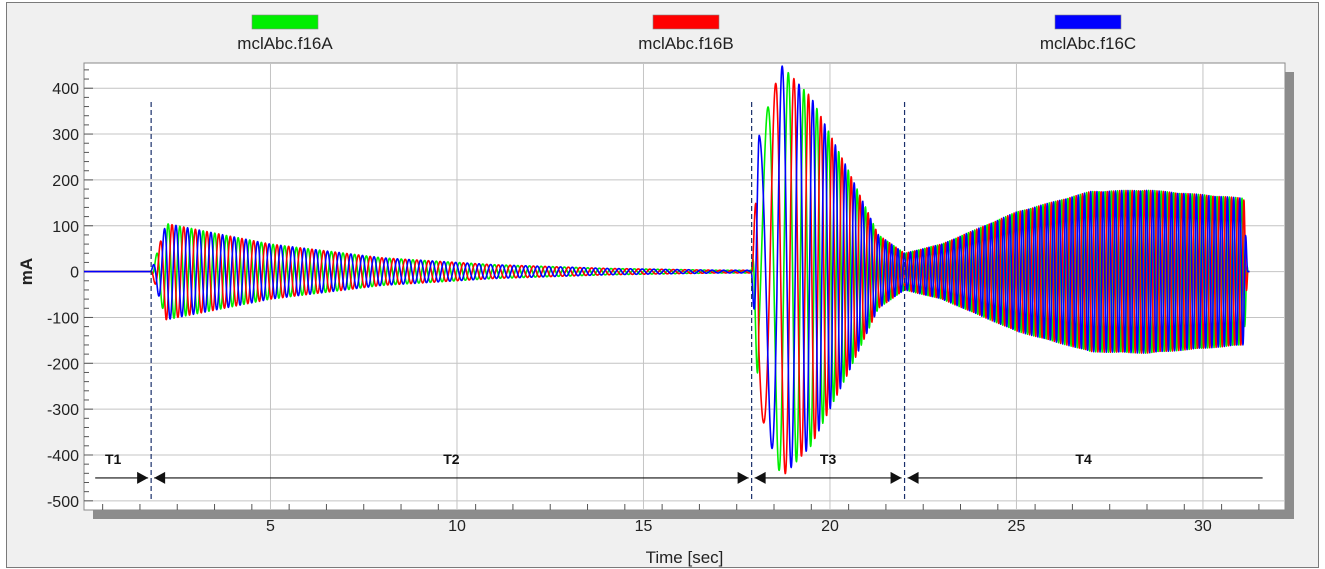  What do you see at coordinates (644, 526) in the screenshot?
I see `x-tick-label: 15` at bounding box center [644, 526].